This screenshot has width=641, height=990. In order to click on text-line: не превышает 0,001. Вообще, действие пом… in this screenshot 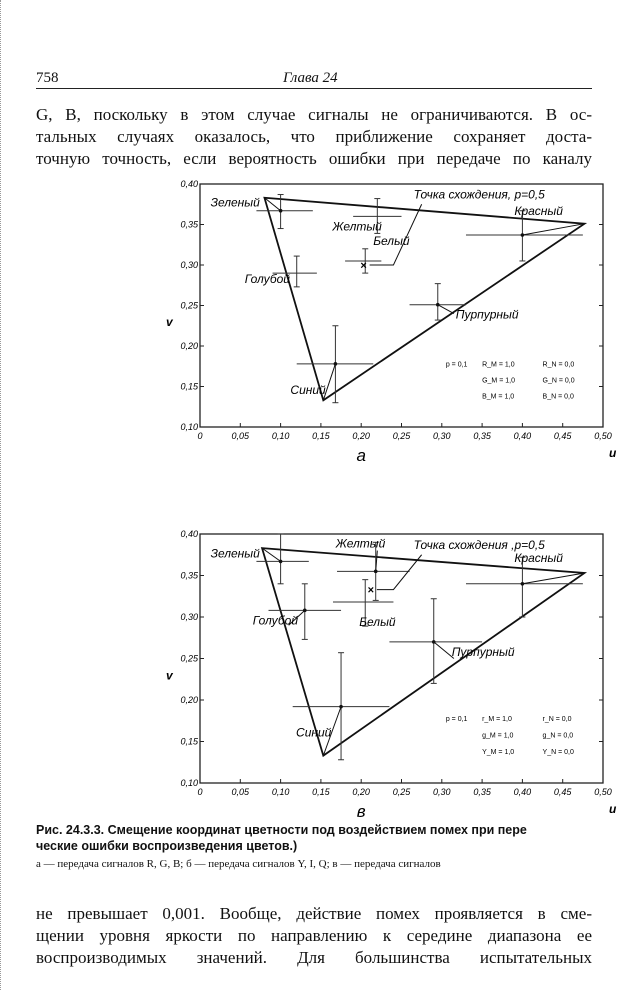, I will do `click(314, 913)`.